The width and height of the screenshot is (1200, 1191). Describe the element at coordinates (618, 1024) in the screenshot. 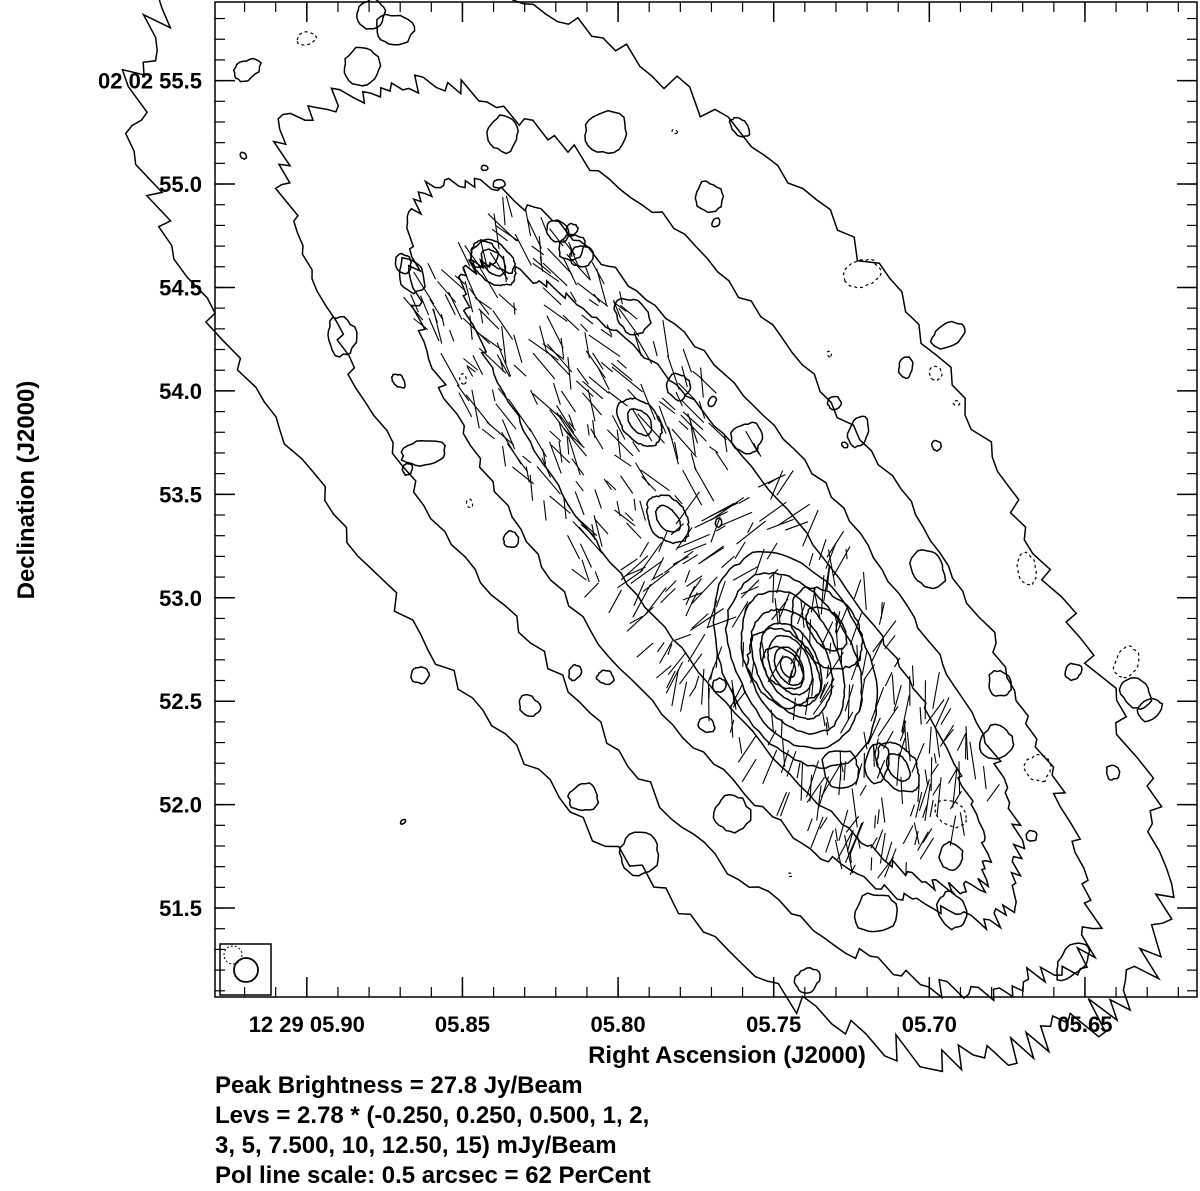

I see `x-tick-label: 05.80` at that location.